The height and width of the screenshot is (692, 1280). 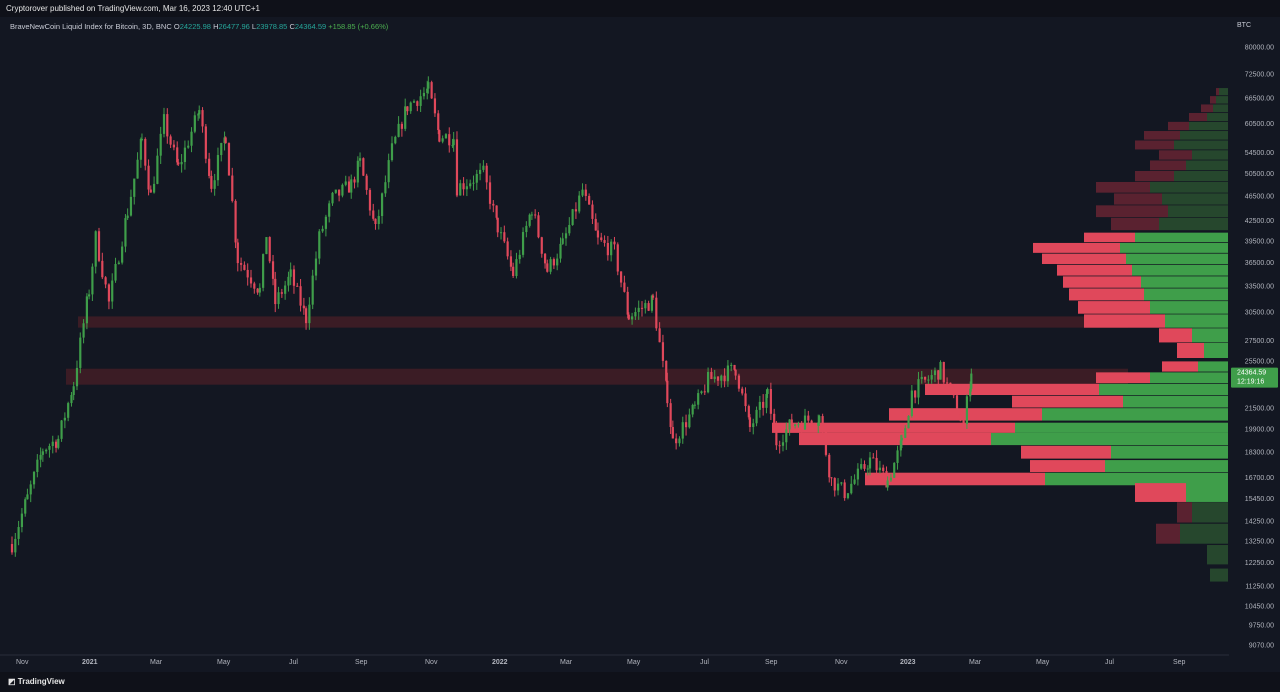 What do you see at coordinates (1244, 25) in the screenshot?
I see `currency-label: BTC` at bounding box center [1244, 25].